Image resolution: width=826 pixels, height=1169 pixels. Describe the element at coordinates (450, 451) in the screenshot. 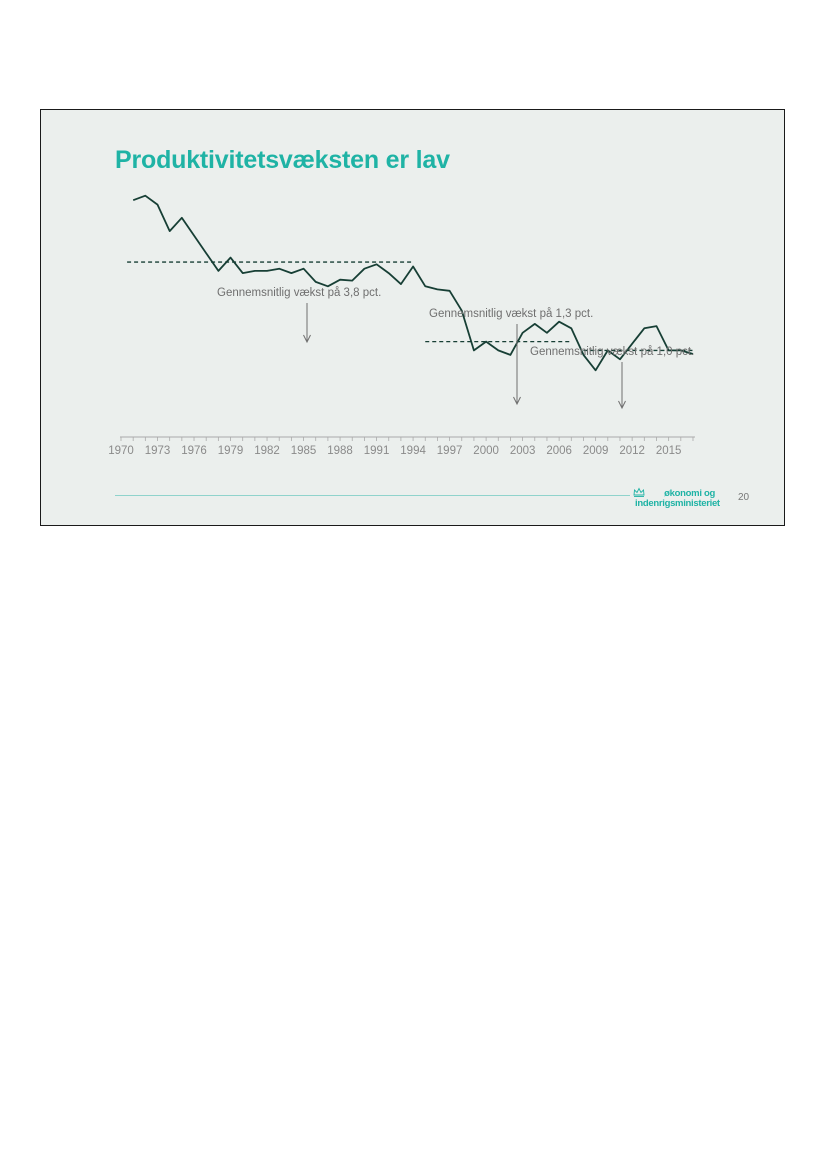

I see `x-tick-label: 1997` at that location.